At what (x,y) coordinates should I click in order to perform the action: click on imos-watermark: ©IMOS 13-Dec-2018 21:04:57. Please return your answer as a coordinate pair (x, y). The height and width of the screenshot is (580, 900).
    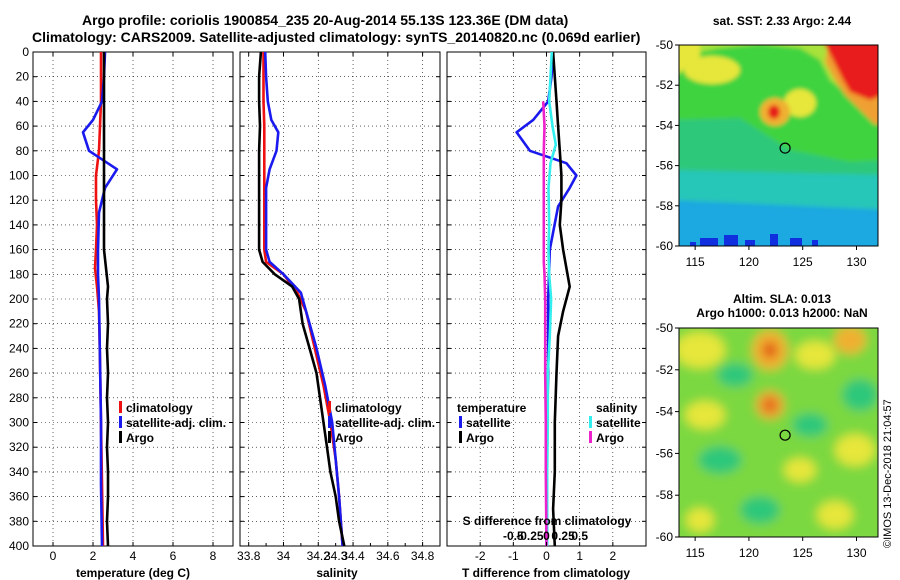
    Looking at the image, I should click on (888, 473).